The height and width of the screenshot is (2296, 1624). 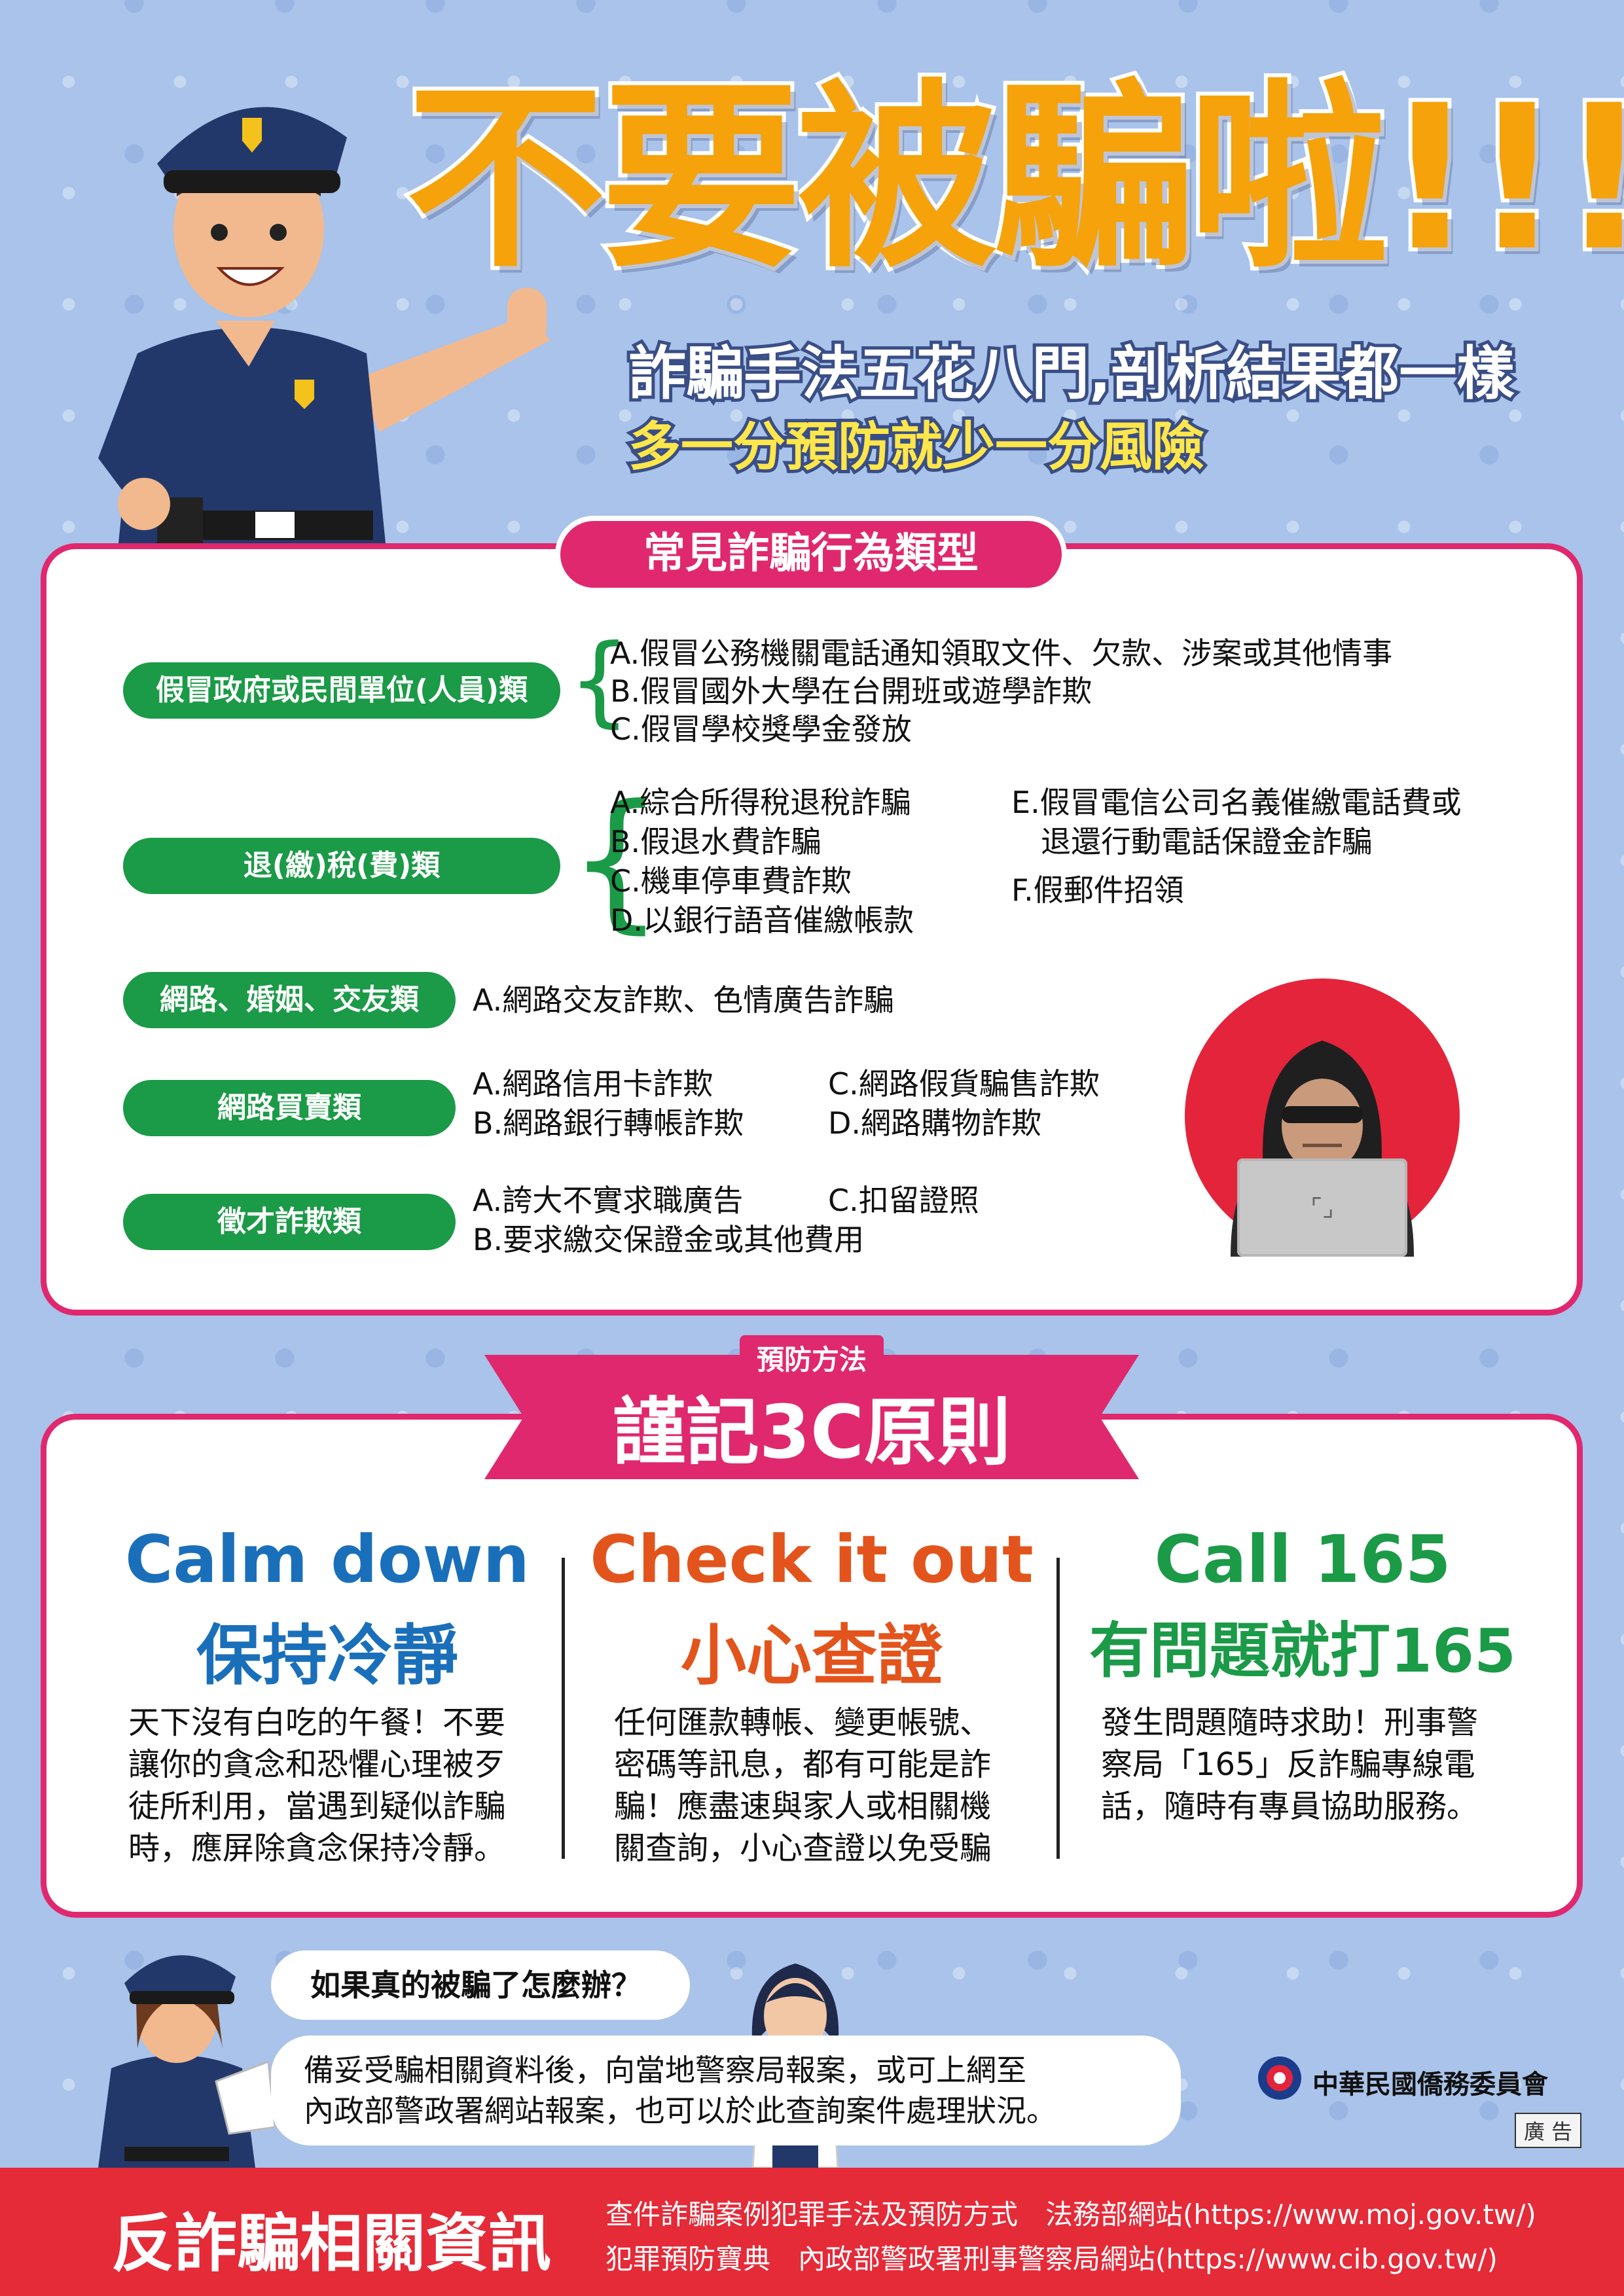 What do you see at coordinates (903, 1200) in the screenshot?
I see `fraud-item: C.扣留證照` at bounding box center [903, 1200].